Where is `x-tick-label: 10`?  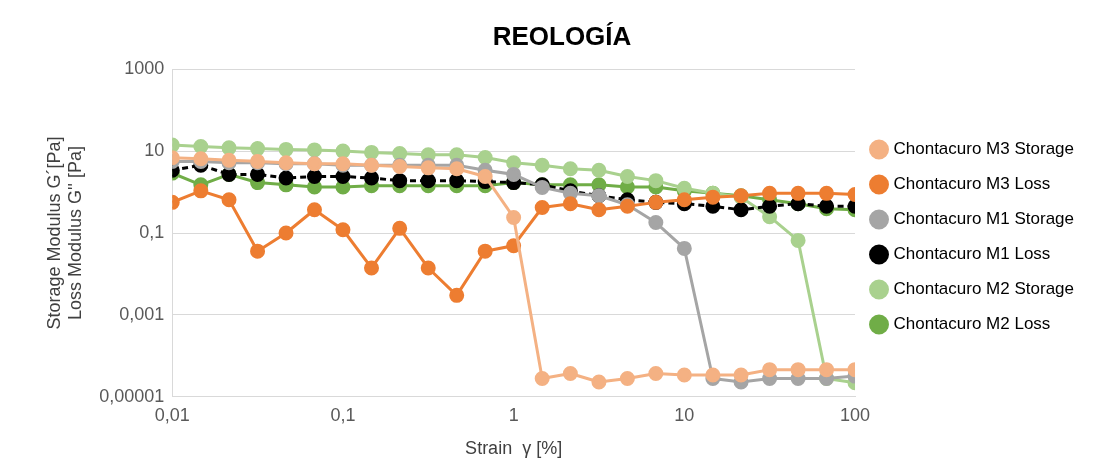
x-tick-label: 10 is located at coordinates (684, 414).